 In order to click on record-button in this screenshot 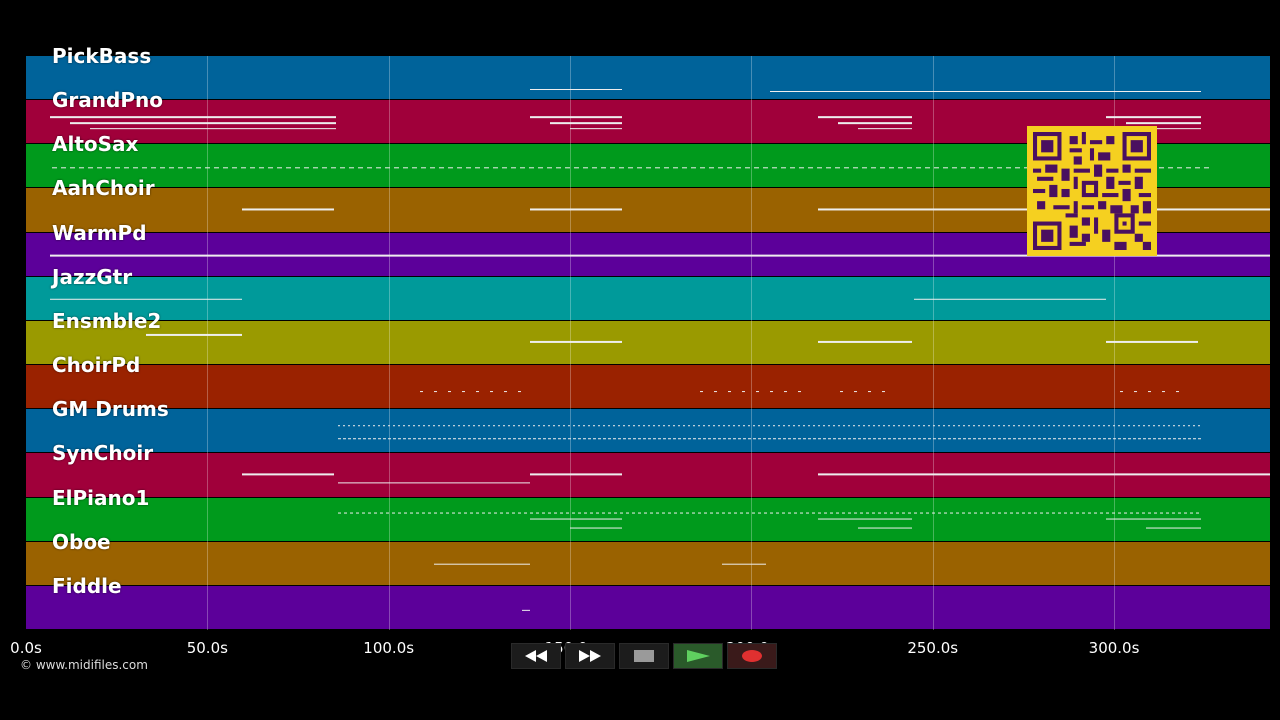, I will do `click(752, 656)`.